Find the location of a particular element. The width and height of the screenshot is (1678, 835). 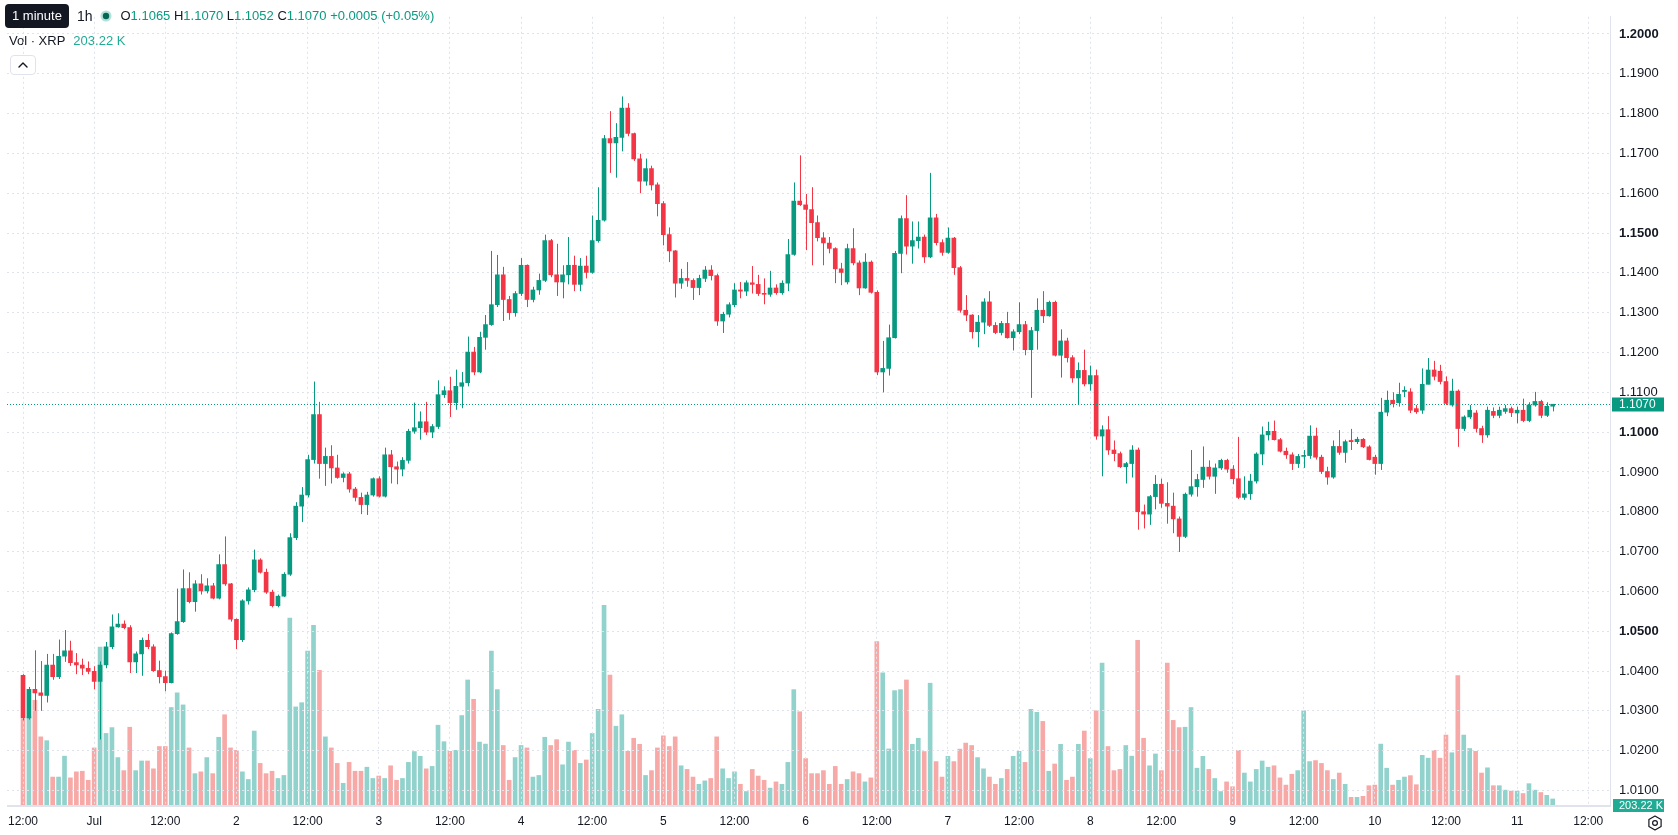

y-tick-label: 1.2000 is located at coordinates (1639, 33).